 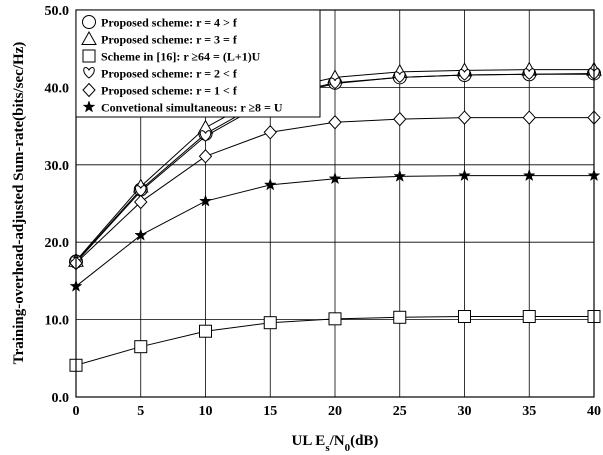 I want to click on legend-entry: Proposed scheme: r = 1 < f, so click(x=160, y=90).